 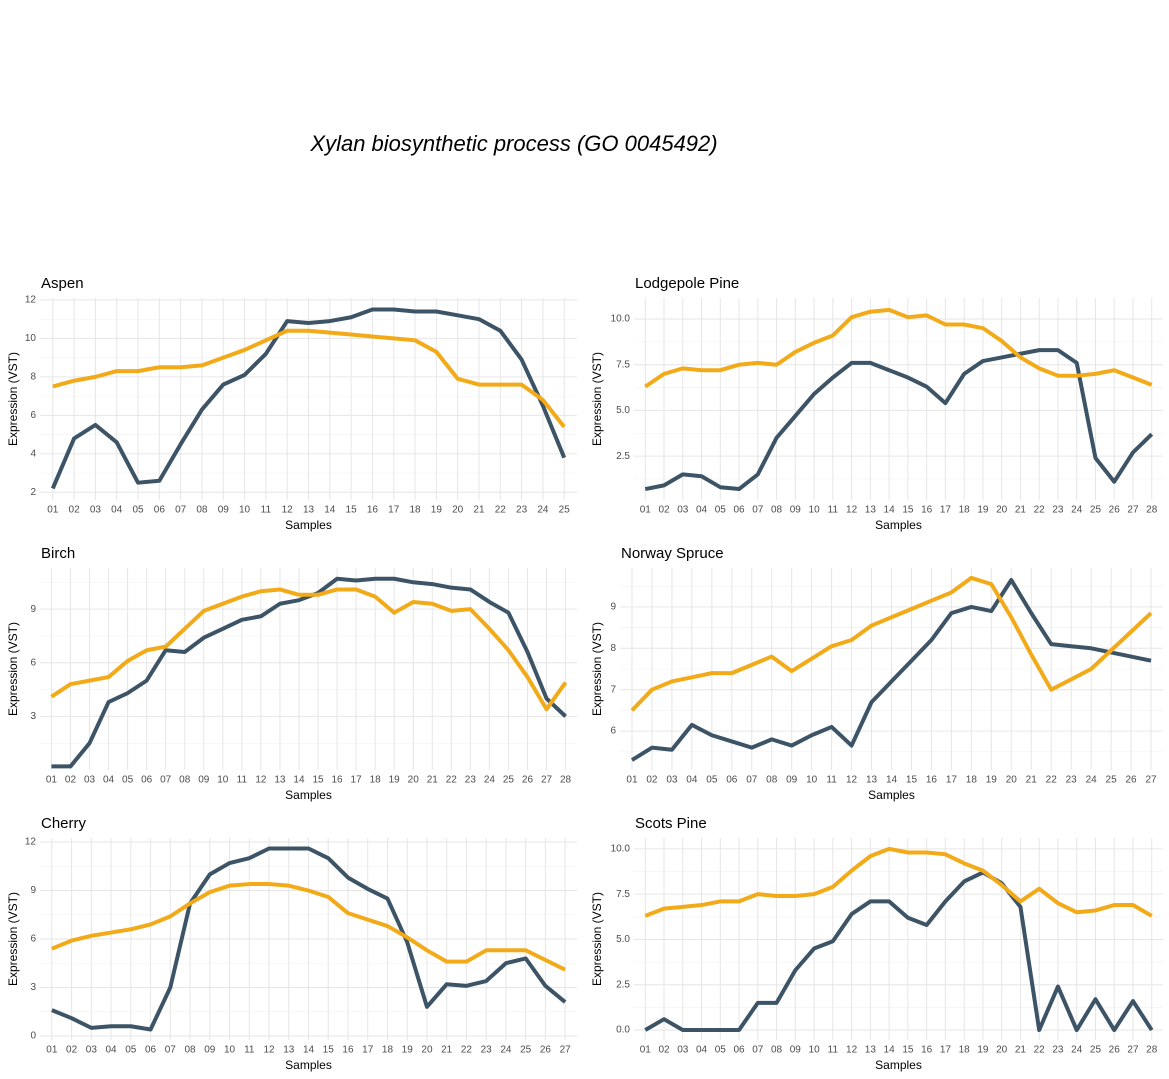 What do you see at coordinates (33, 453) in the screenshot?
I see `y-tick-label: 4` at bounding box center [33, 453].